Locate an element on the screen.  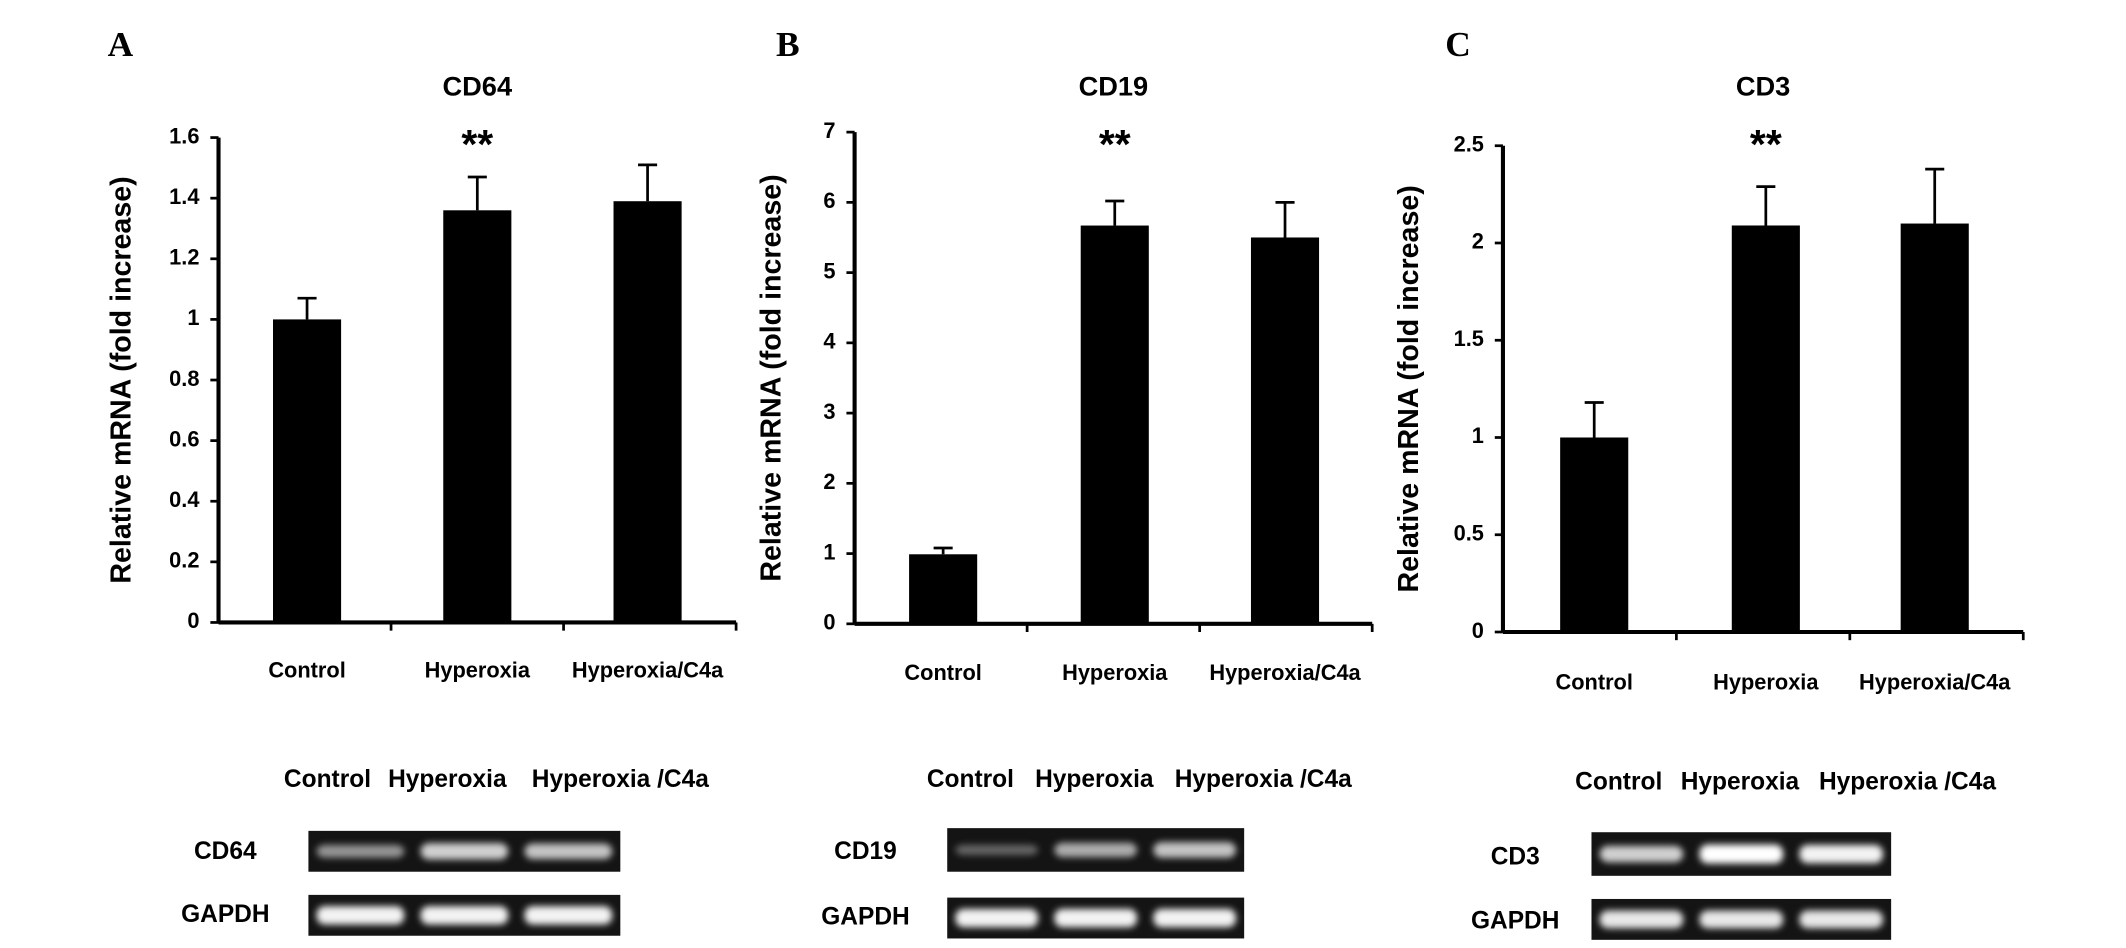
chart-title: CD64 is located at coordinates (477, 86).